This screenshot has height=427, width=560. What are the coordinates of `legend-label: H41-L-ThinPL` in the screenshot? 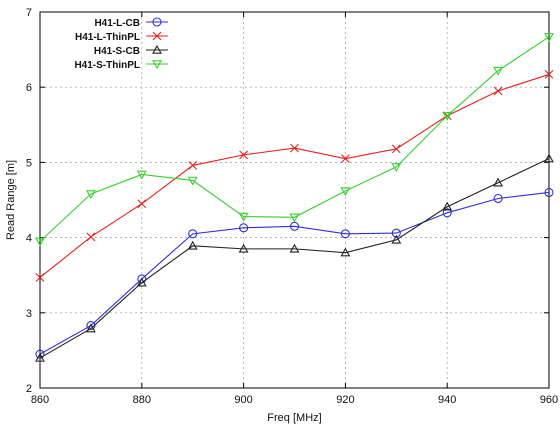 It's located at (107, 37).